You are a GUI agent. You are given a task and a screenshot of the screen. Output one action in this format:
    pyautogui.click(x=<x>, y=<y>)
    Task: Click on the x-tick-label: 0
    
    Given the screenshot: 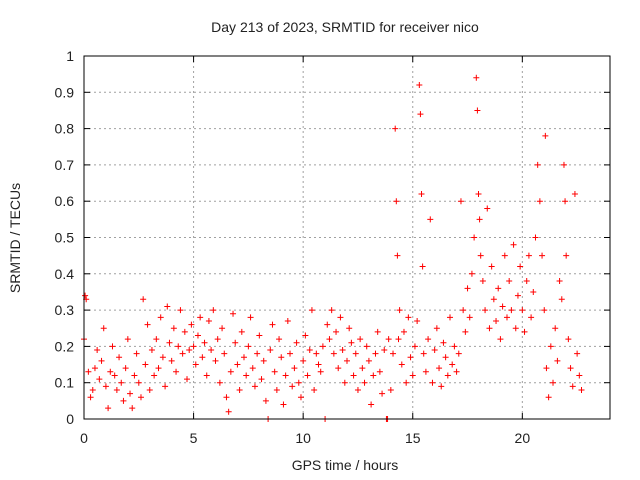 What is the action you would take?
    pyautogui.click(x=84, y=438)
    